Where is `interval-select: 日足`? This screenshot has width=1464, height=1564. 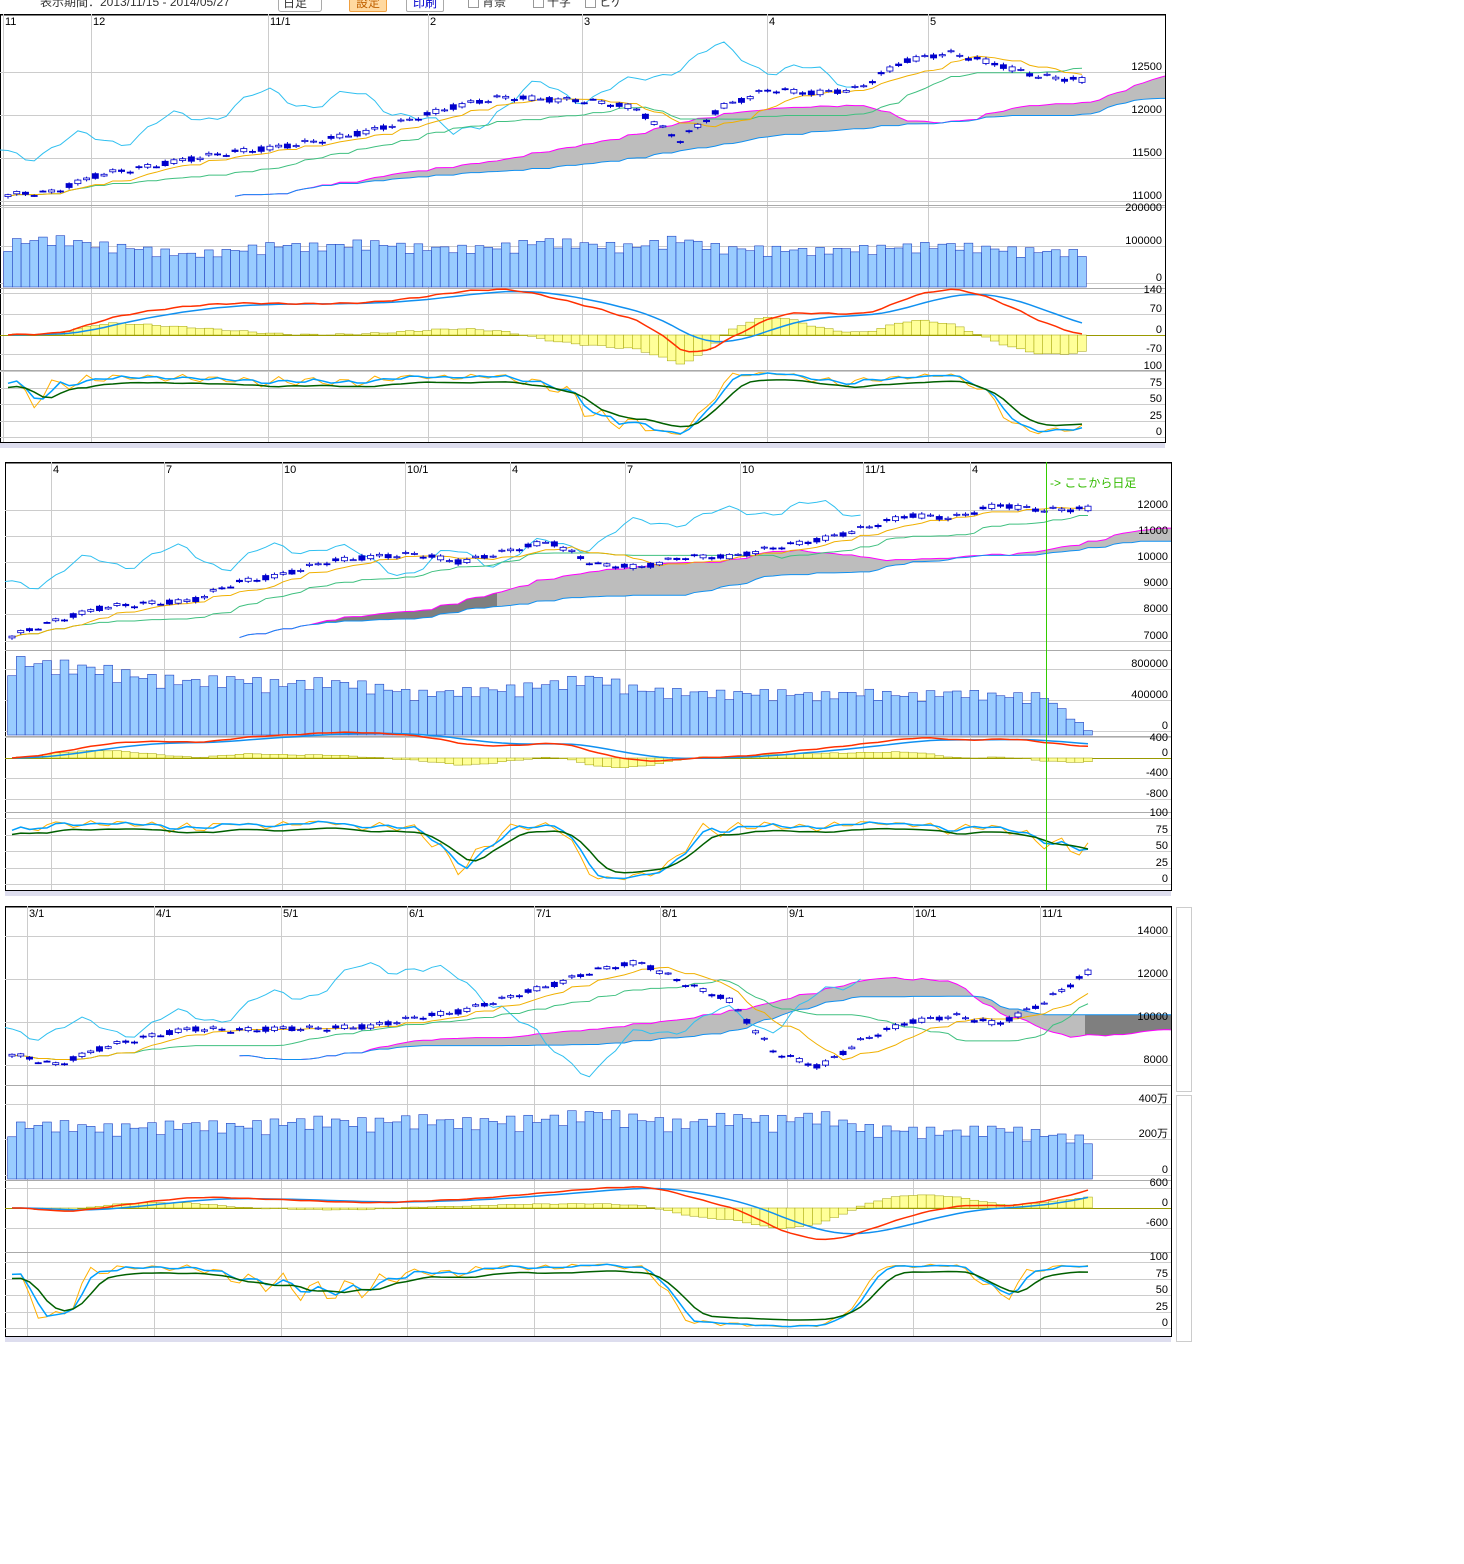 interval-select: 日足 is located at coordinates (300, 6).